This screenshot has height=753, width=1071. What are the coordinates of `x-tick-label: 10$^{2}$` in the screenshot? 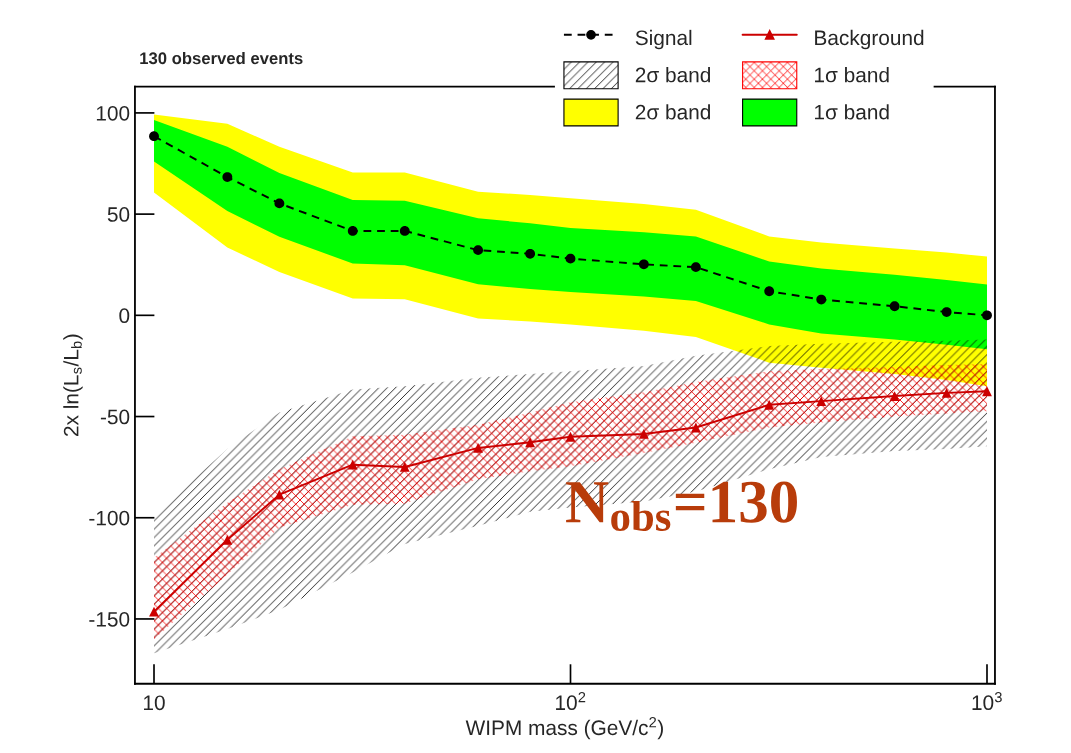 It's located at (571, 701).